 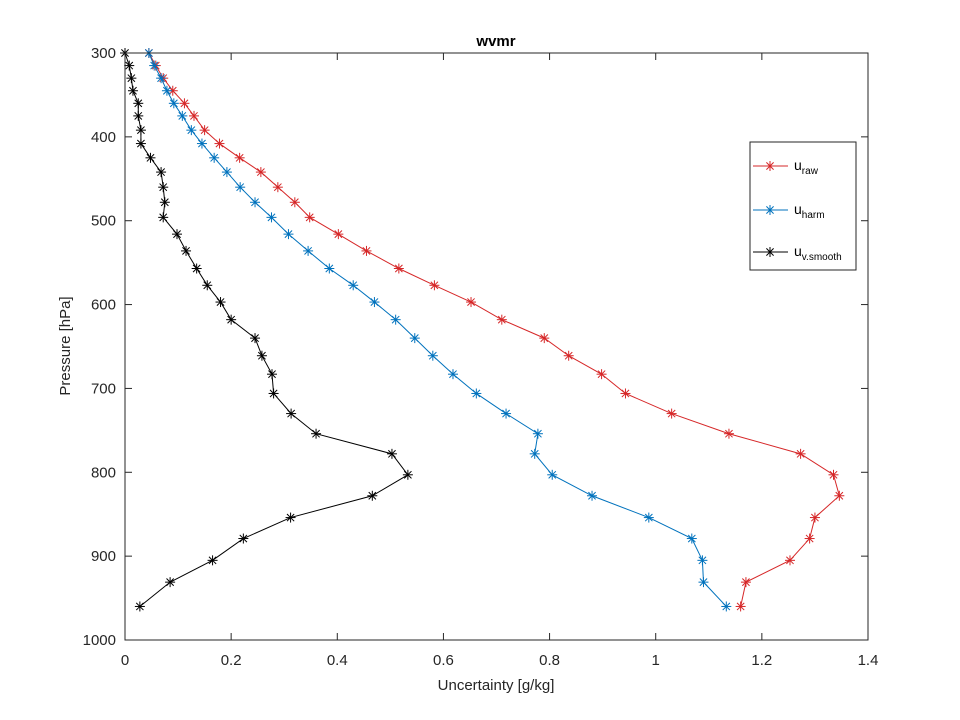 I want to click on y-axis-label: Pressure [hPa], so click(x=65, y=345).